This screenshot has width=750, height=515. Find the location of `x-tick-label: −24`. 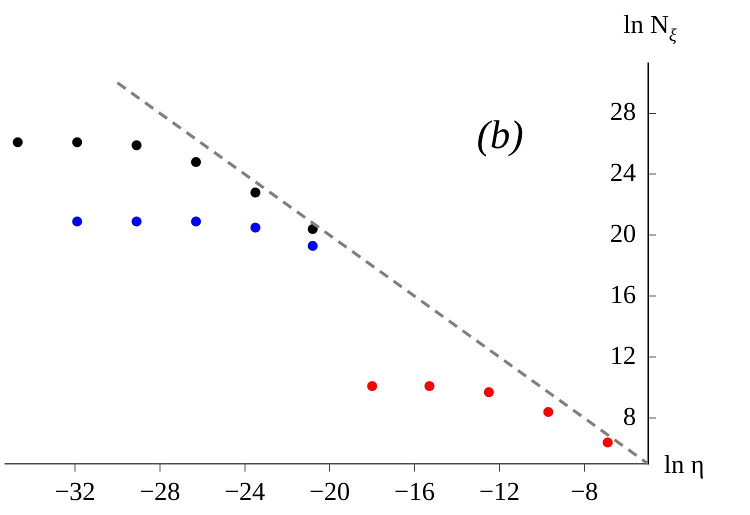

x-tick-label: −24 is located at coordinates (245, 491).